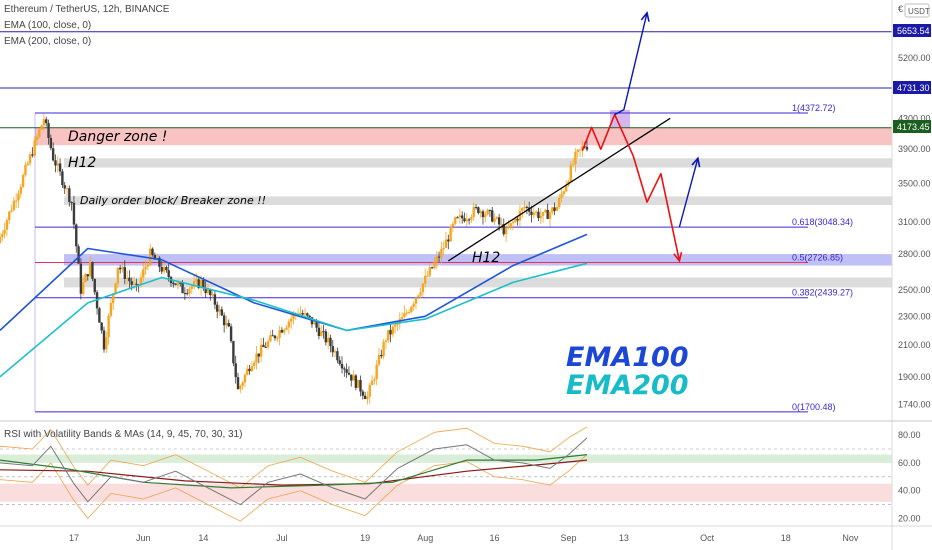 The height and width of the screenshot is (550, 932). Describe the element at coordinates (909, 491) in the screenshot. I see `rsi-tick-label: 40.00` at that location.